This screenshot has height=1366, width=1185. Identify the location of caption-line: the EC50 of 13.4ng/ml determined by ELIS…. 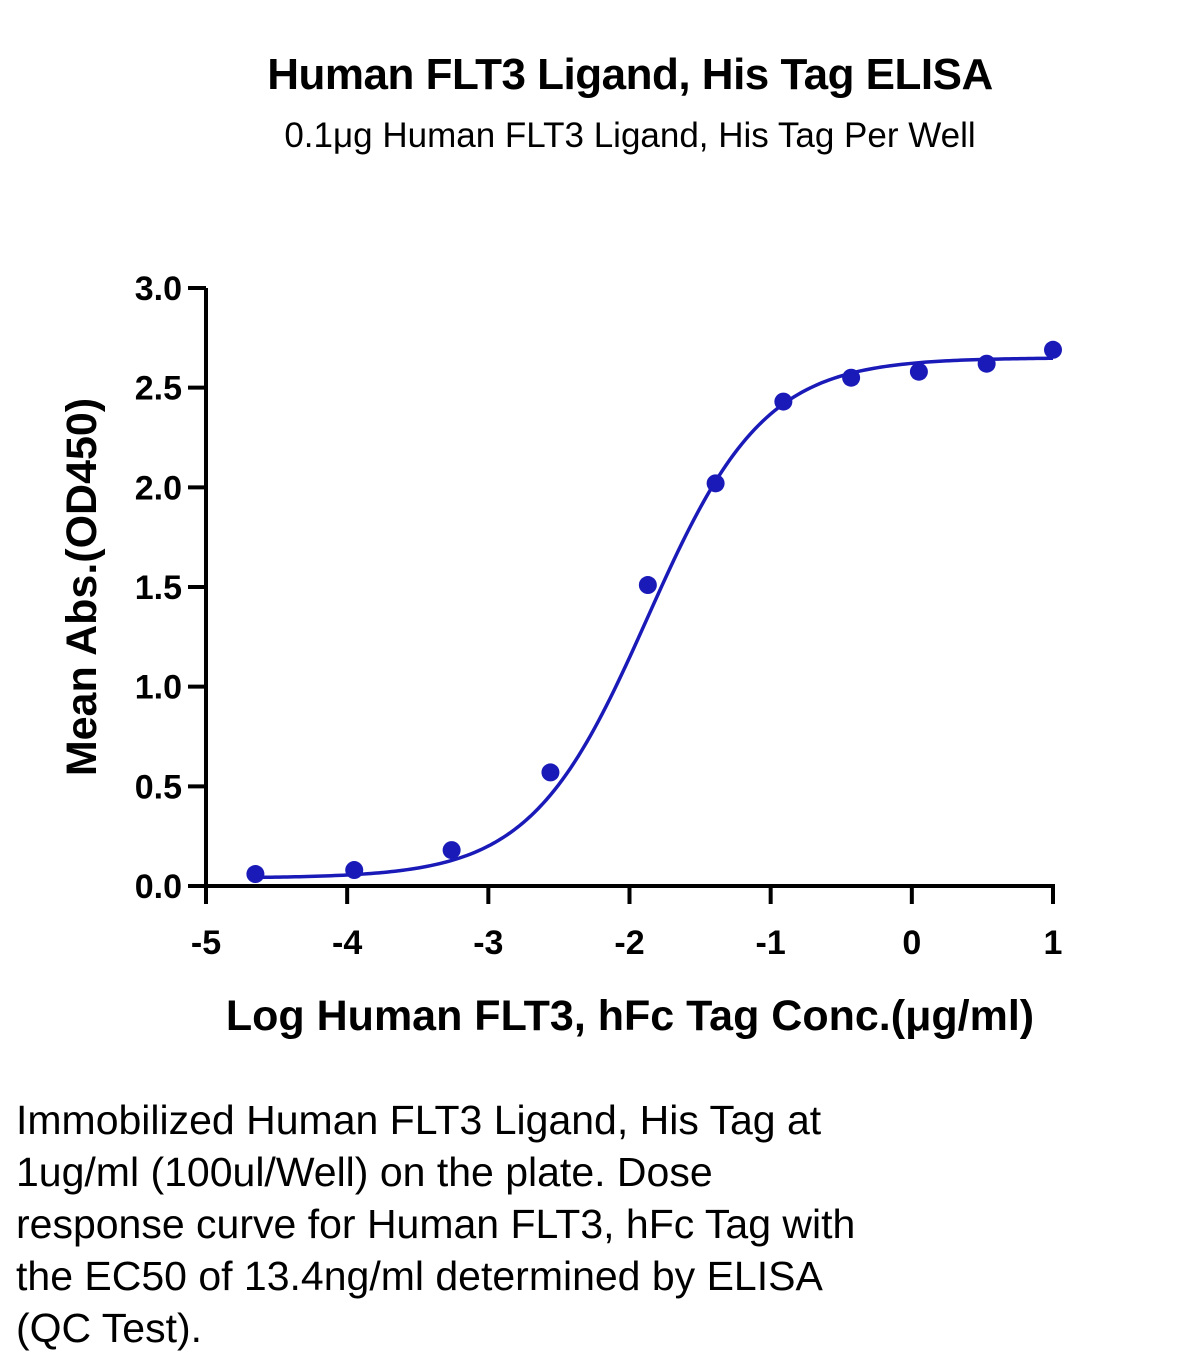
(419, 1276).